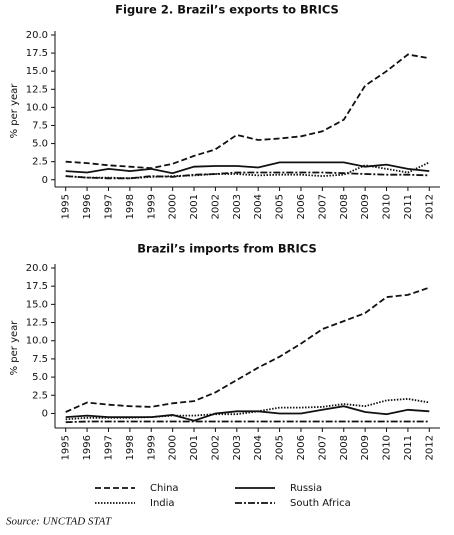  What do you see at coordinates (226, 249) in the screenshot?
I see `chart-title: Brazil’s imports from BRICS` at bounding box center [226, 249].